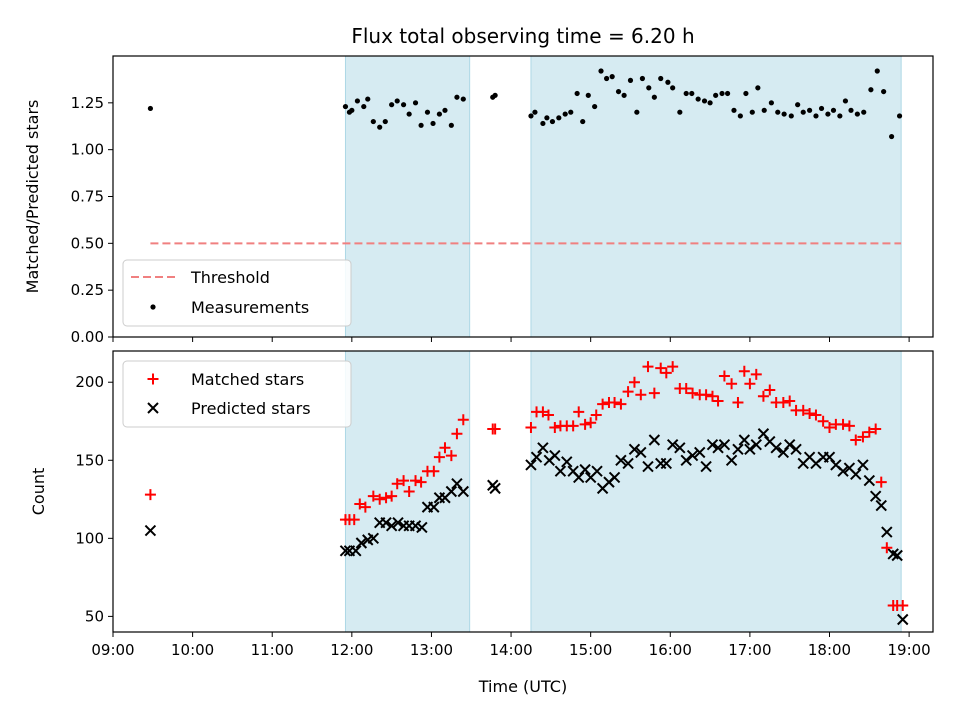 This screenshot has height=724, width=960. What do you see at coordinates (522, 686) in the screenshot?
I see `x-axis-label: Time (UTC)` at bounding box center [522, 686].